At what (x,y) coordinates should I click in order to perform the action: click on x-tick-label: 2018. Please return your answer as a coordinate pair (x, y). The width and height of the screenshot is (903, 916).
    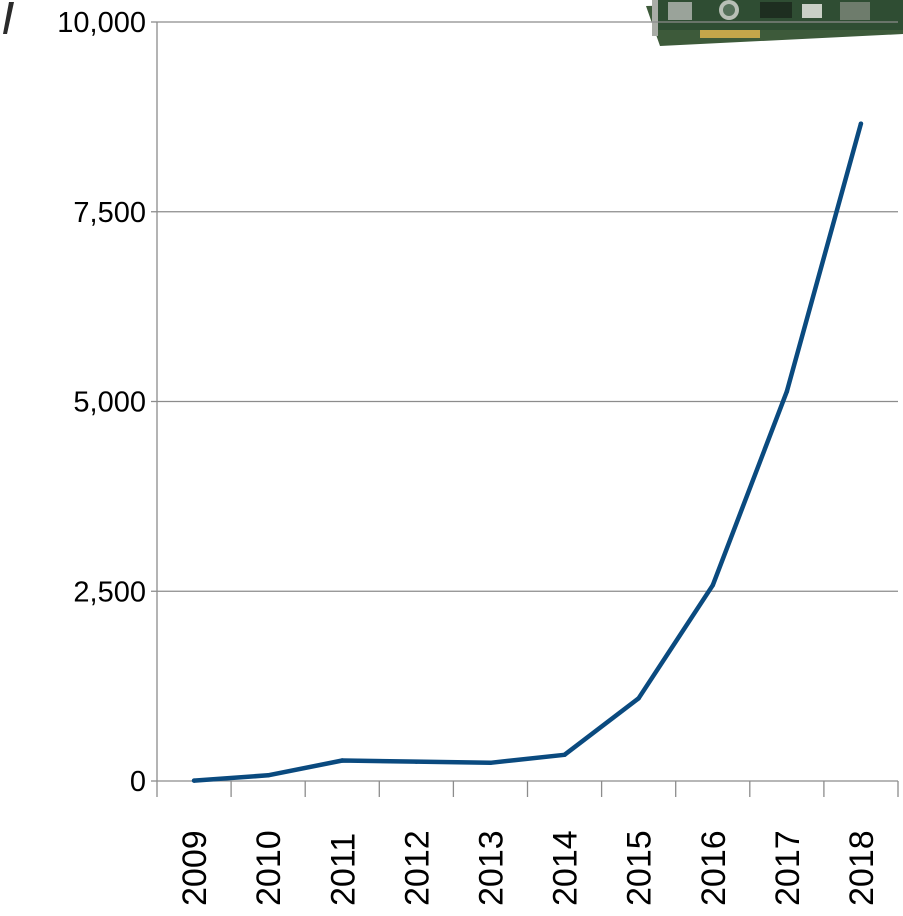
    Looking at the image, I should click on (862, 868).